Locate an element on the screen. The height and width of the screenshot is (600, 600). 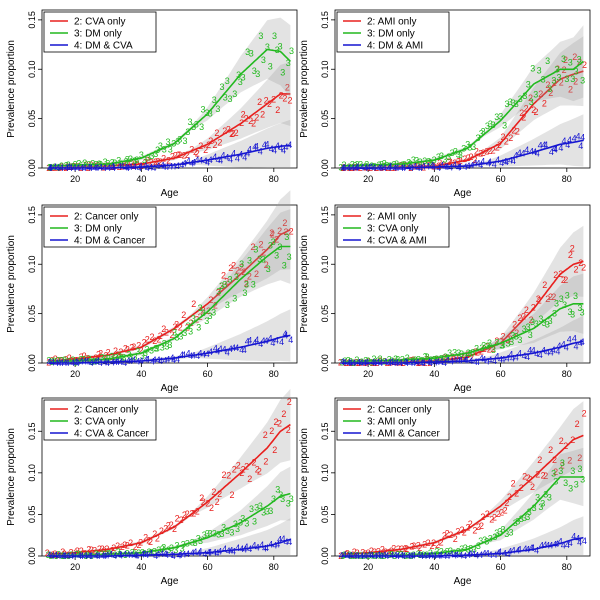
y-axis-label: Prevalence proportion is located at coordinates (11, 477).